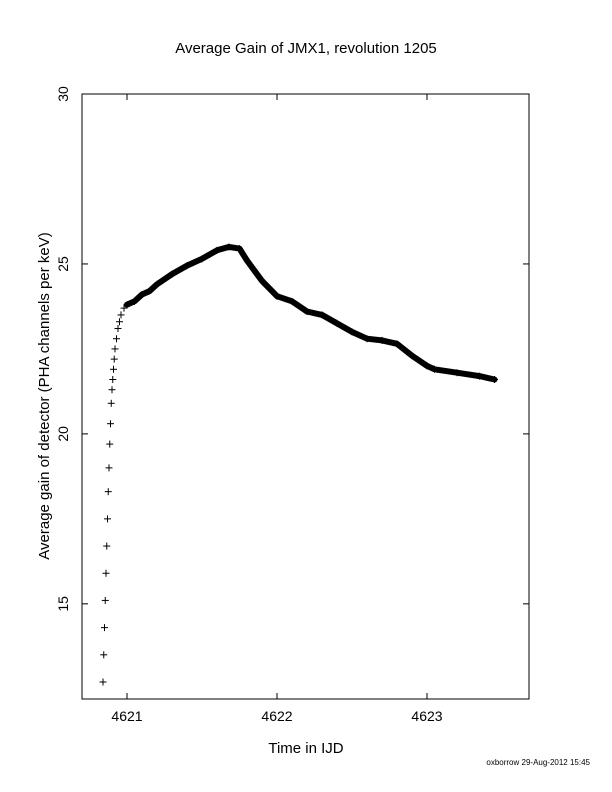  What do you see at coordinates (63, 434) in the screenshot?
I see `y-tick-label: 20` at bounding box center [63, 434].